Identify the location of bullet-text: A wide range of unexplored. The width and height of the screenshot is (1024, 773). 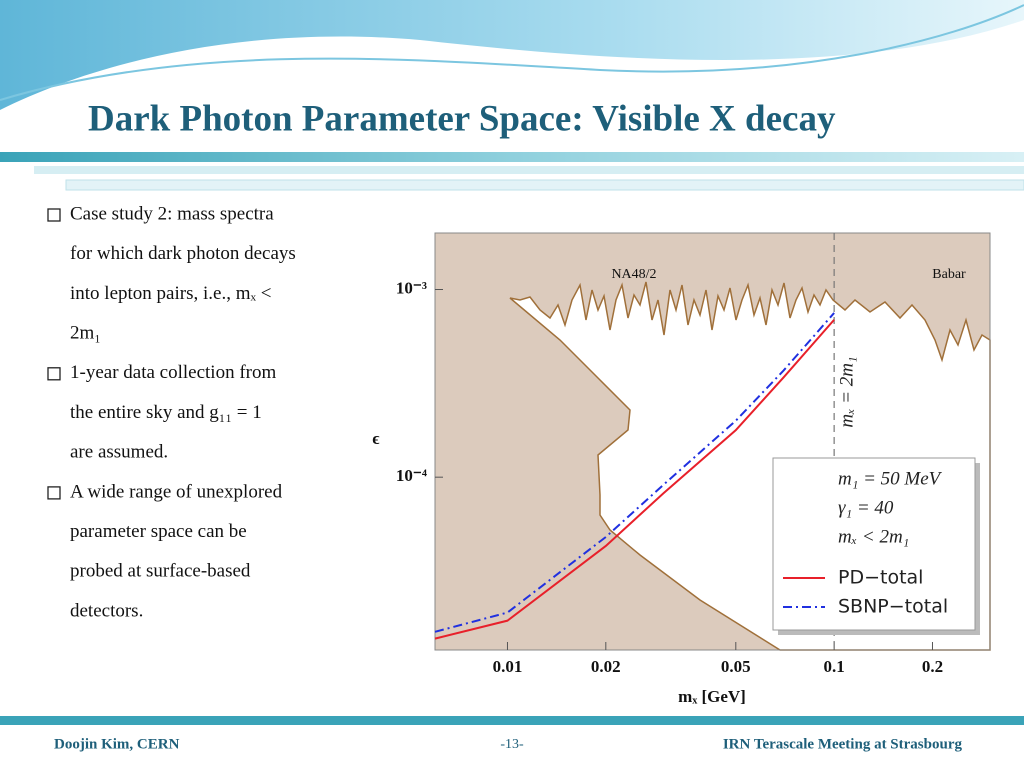
(176, 491).